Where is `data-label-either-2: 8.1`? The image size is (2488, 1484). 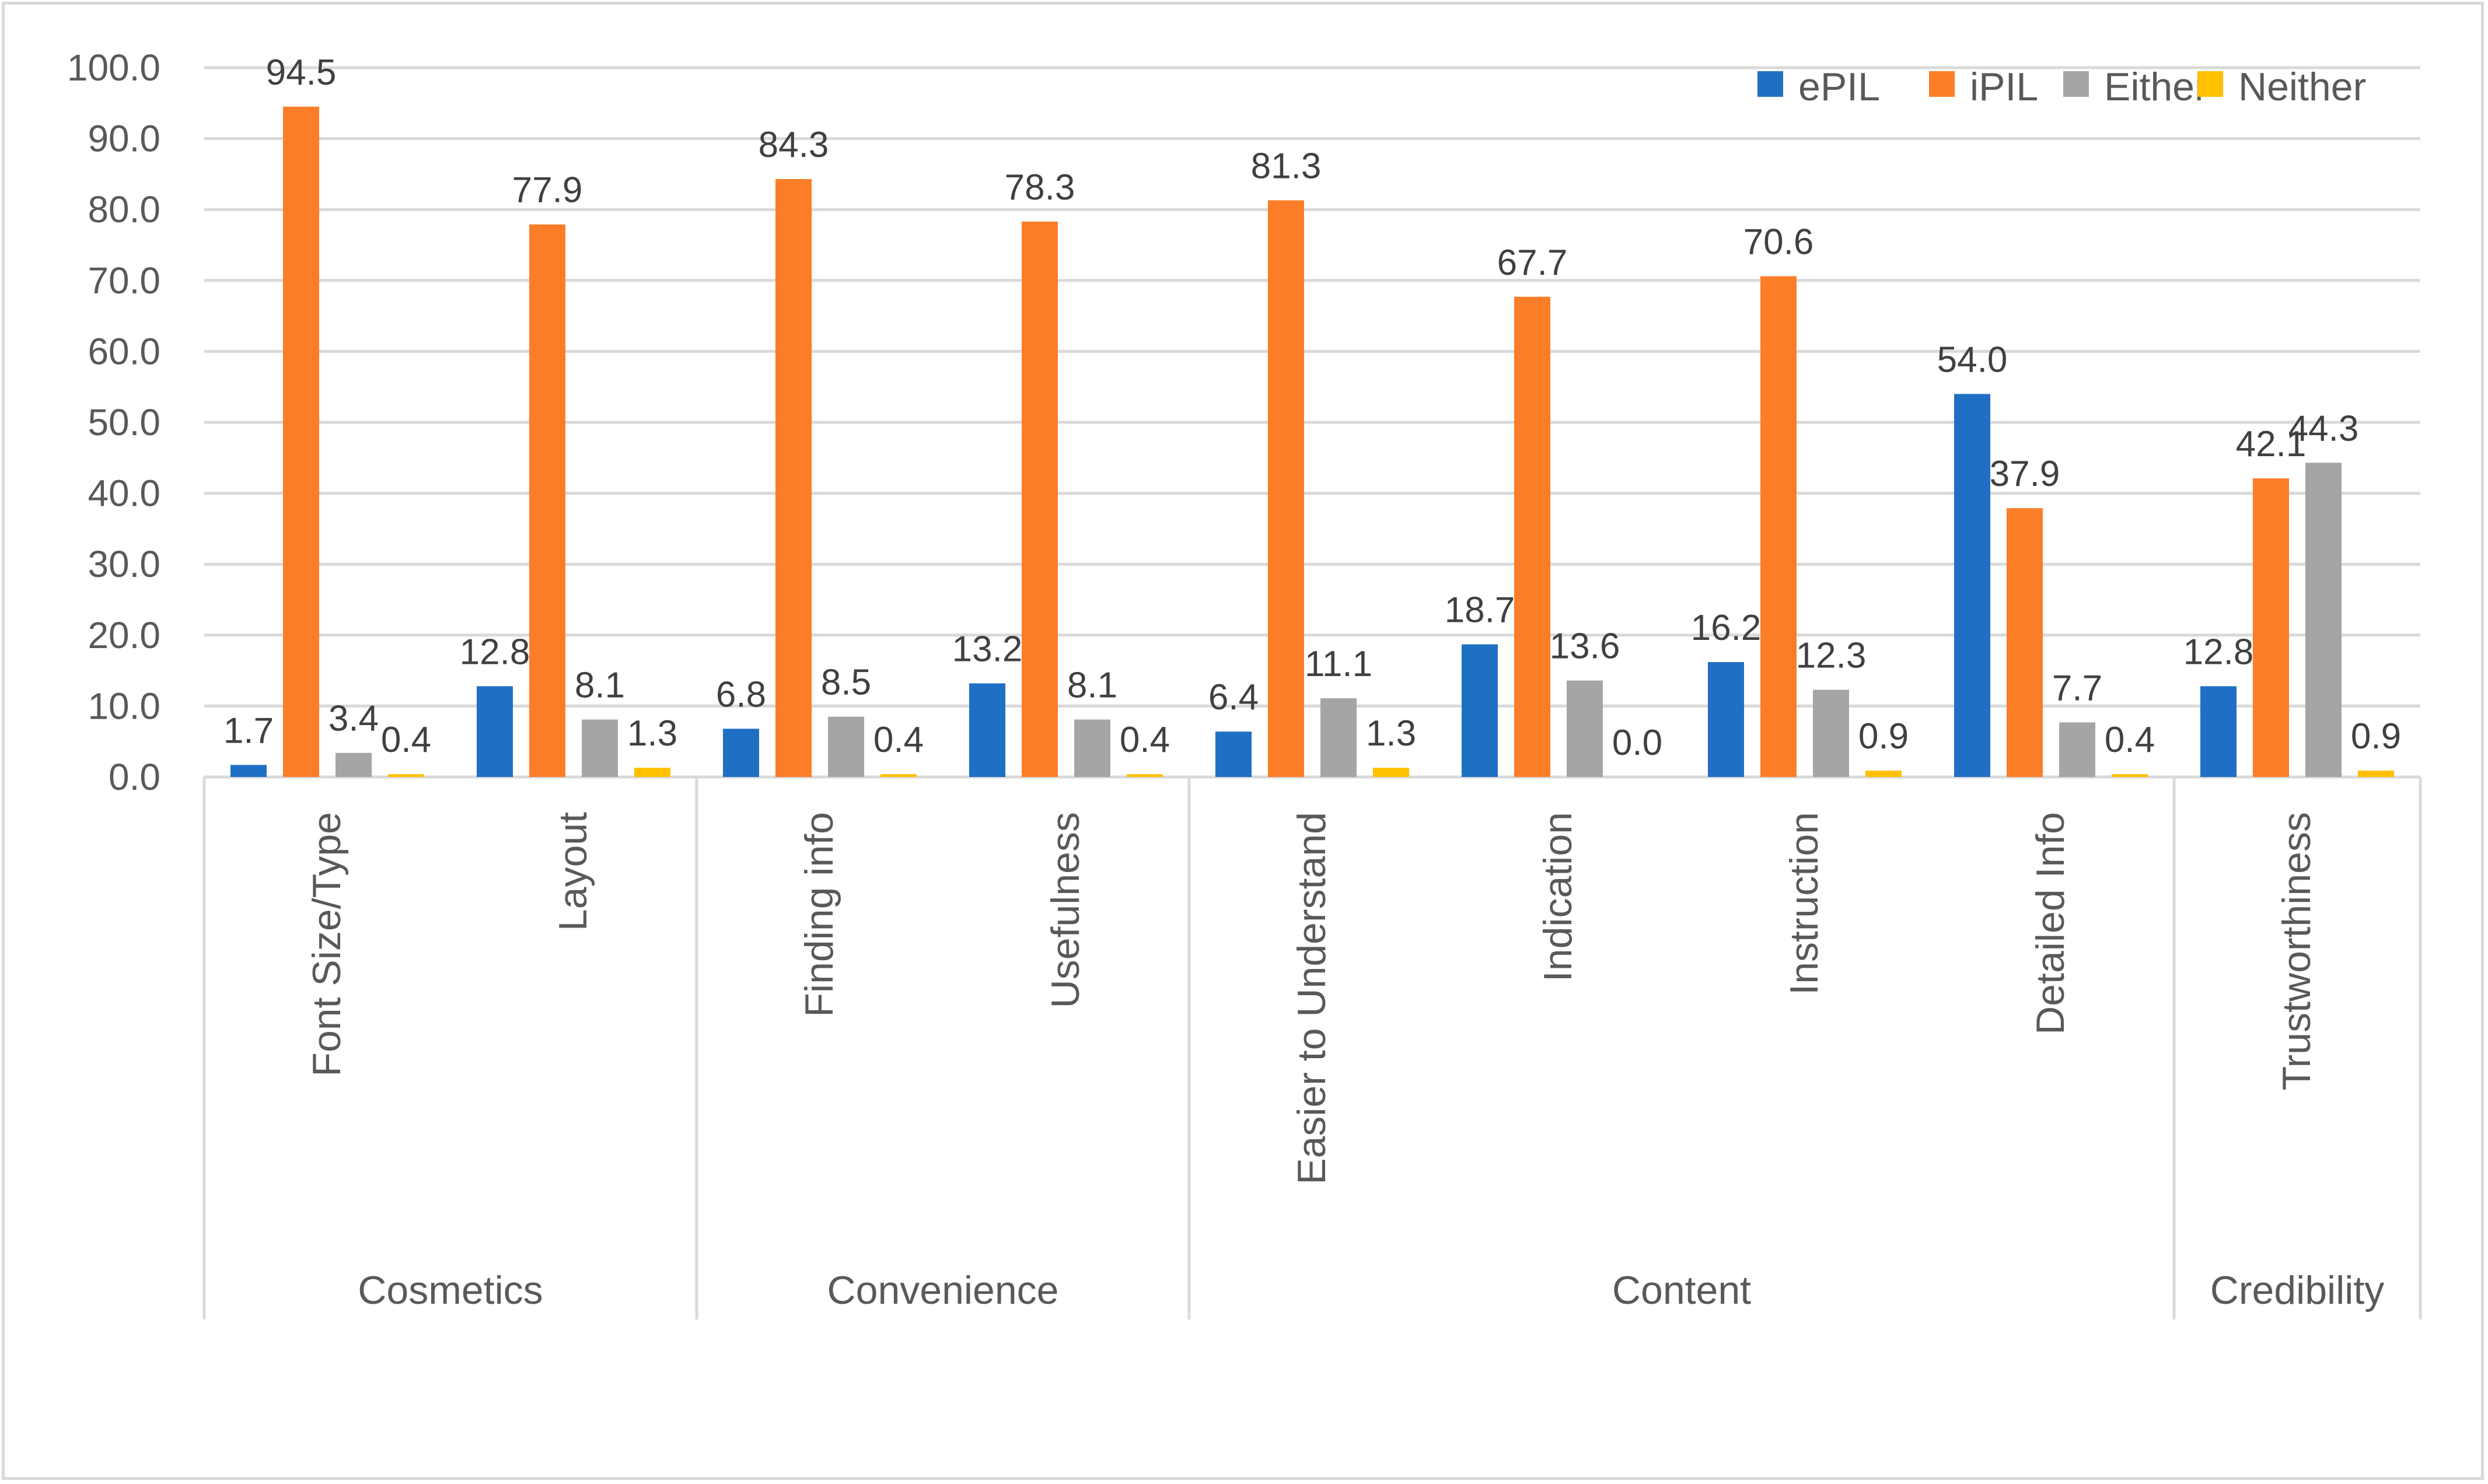 data-label-either-2: 8.1 is located at coordinates (600, 686).